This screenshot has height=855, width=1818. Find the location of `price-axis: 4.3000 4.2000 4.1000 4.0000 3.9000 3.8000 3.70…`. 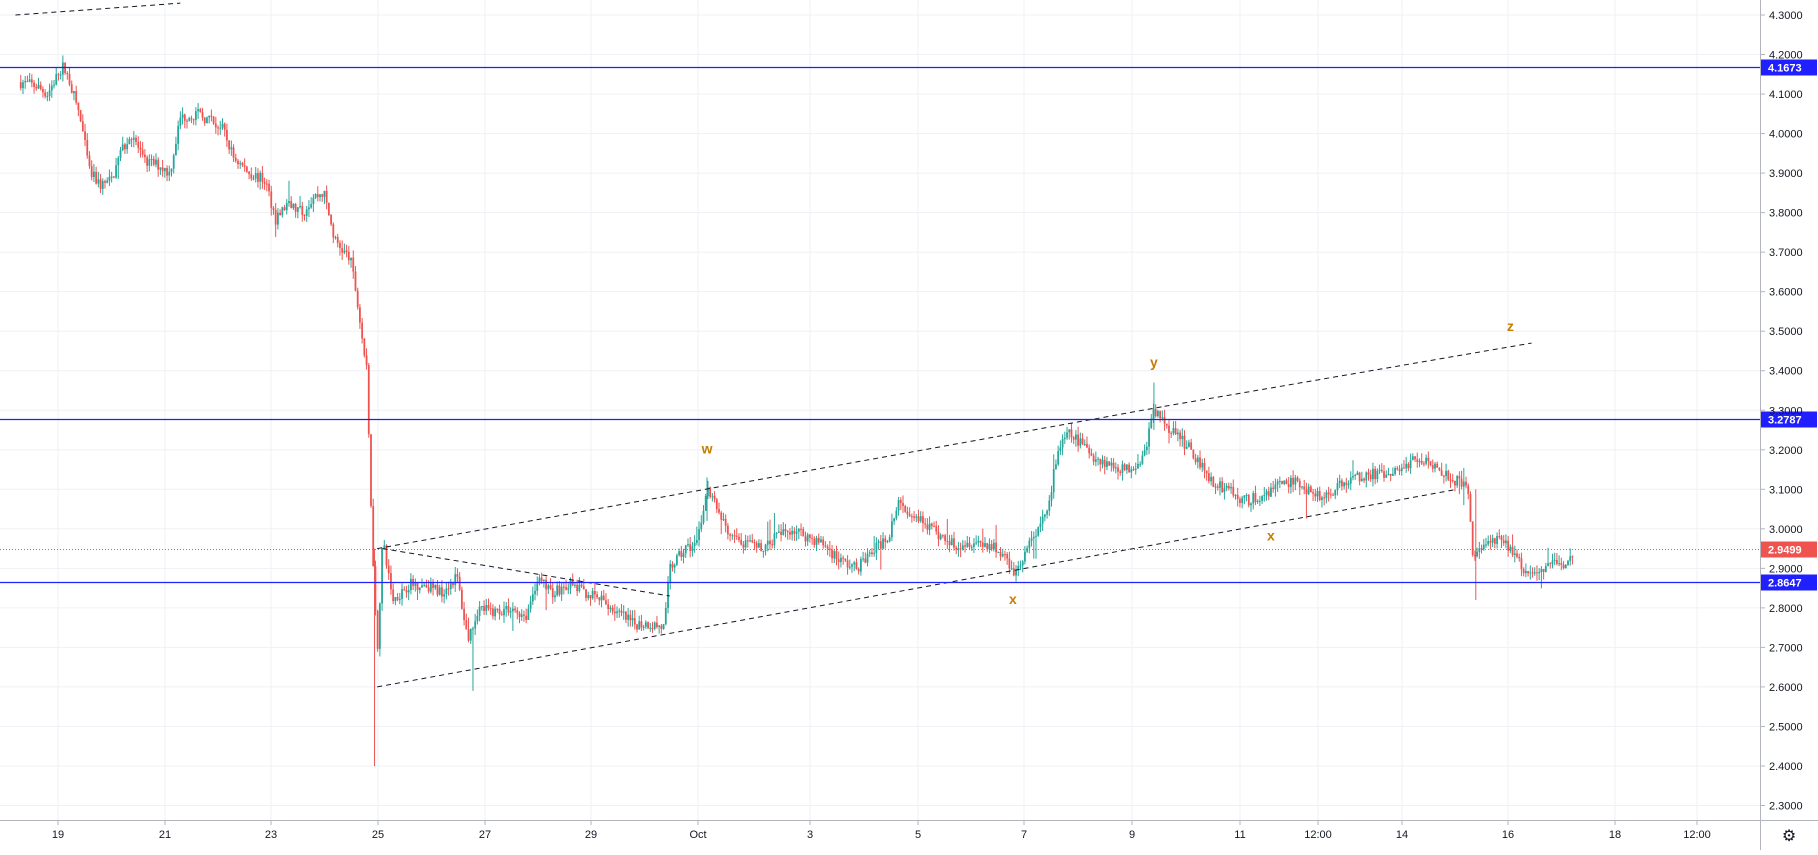

price-axis: 4.3000 4.2000 4.1000 4.0000 3.9000 3.8000 3.70… is located at coordinates (1781, 411).